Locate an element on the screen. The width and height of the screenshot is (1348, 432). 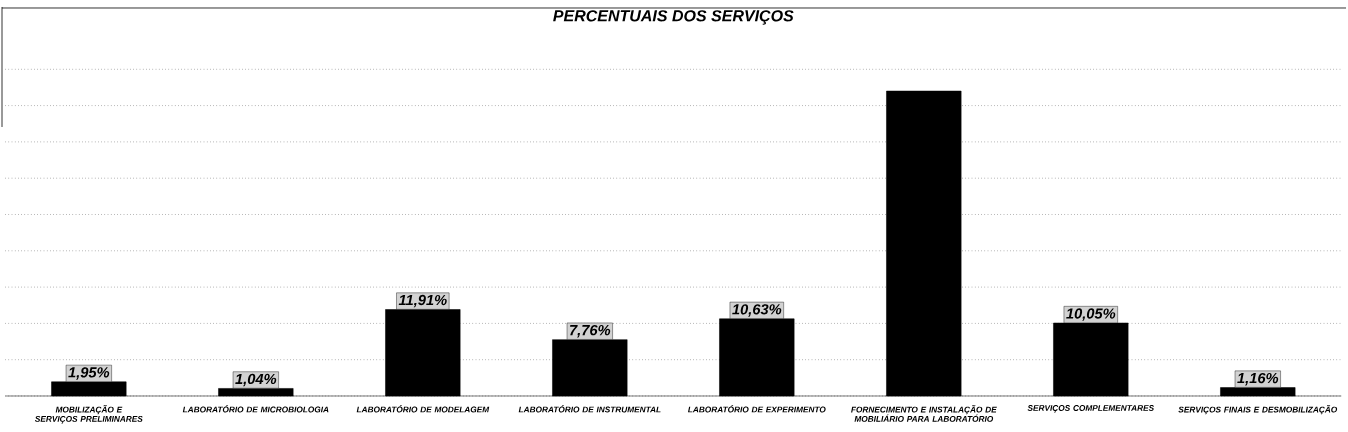
x-tick-label: MOBILIZAÇÃO E SERVIÇOS PRELIMINARES is located at coordinates (88, 414).